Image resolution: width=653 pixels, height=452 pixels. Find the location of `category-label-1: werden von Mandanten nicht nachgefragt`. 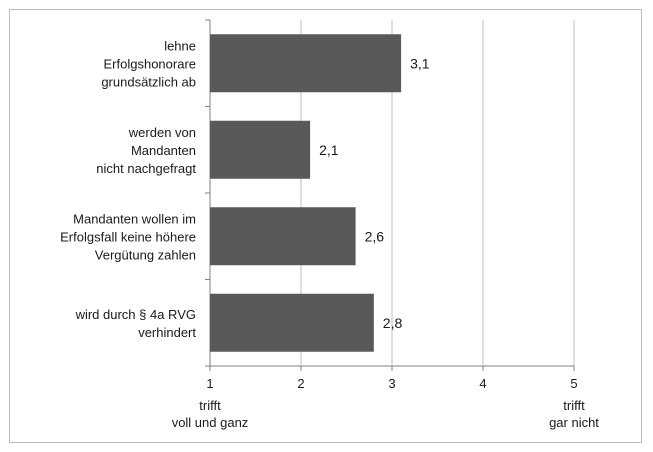

category-label-1: werden von Mandanten nicht nachgefragt is located at coordinates (146, 150).